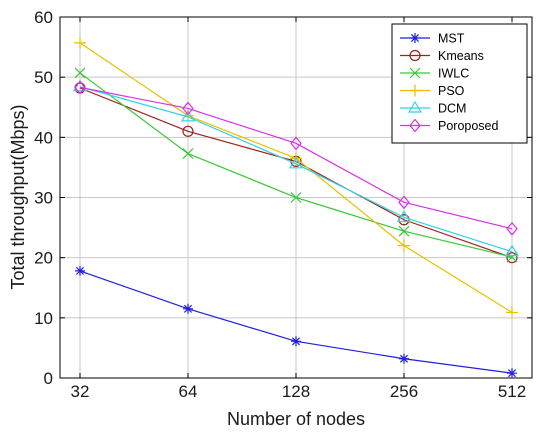  Describe the element at coordinates (453, 74) in the screenshot. I see `legend-label: IWLC` at that location.